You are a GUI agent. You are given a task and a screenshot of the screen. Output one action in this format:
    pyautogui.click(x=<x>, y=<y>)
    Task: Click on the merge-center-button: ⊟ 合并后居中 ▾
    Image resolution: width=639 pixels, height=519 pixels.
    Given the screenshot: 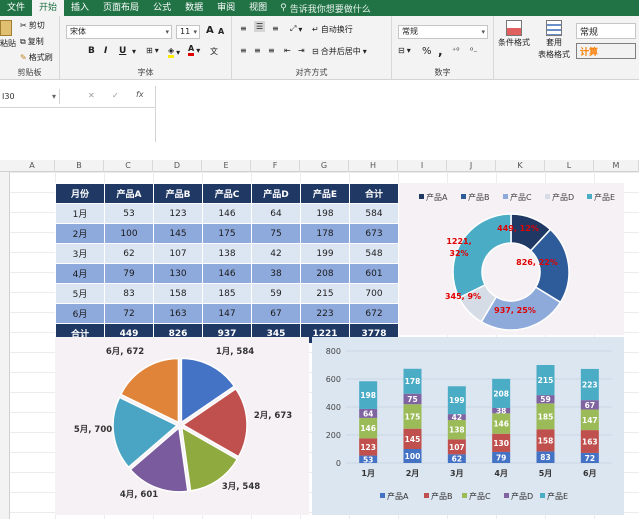 What is the action you would take?
    pyautogui.click(x=339, y=51)
    